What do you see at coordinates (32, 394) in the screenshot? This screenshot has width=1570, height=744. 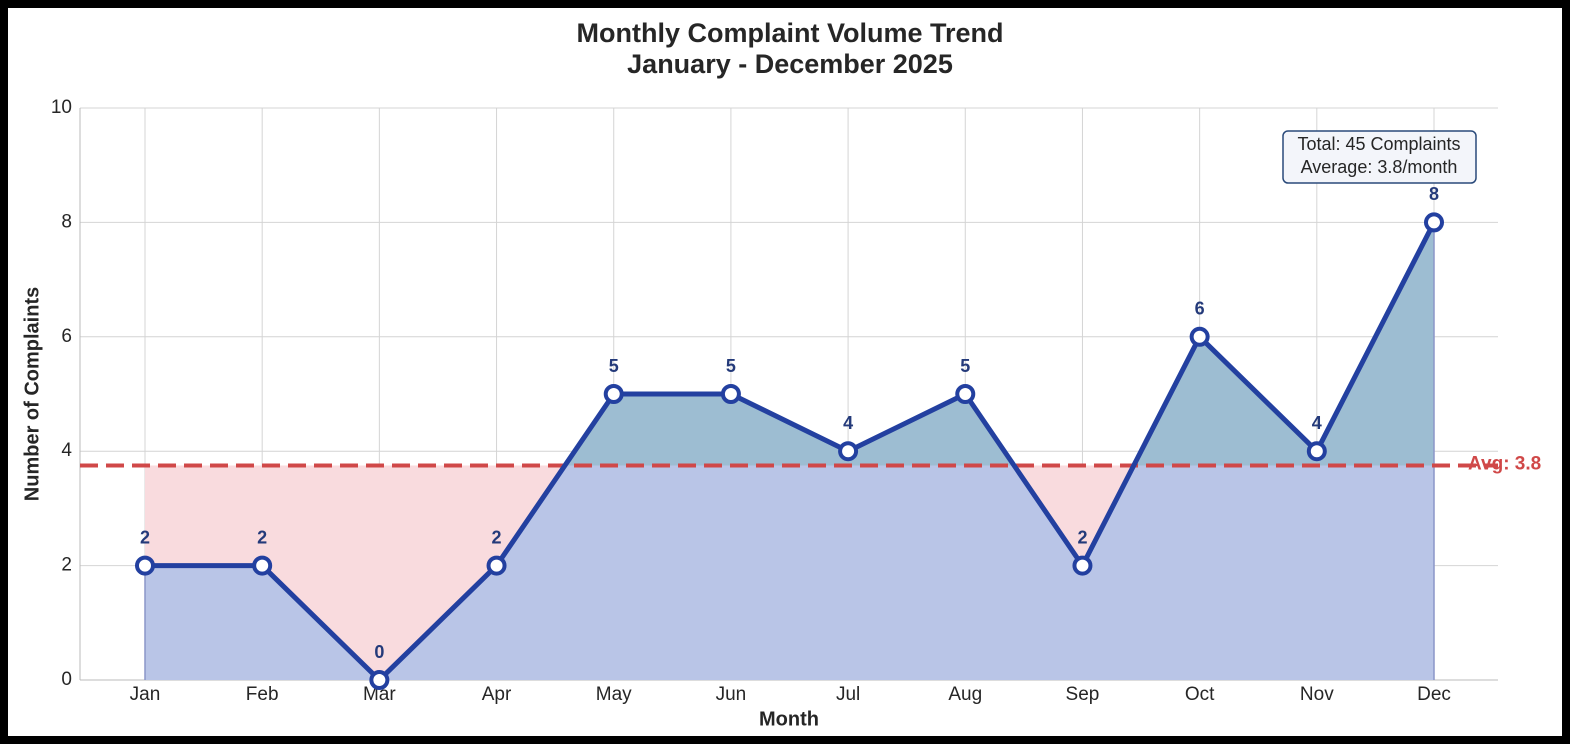 I see `y-axis-label: Number of Complaints` at bounding box center [32, 394].